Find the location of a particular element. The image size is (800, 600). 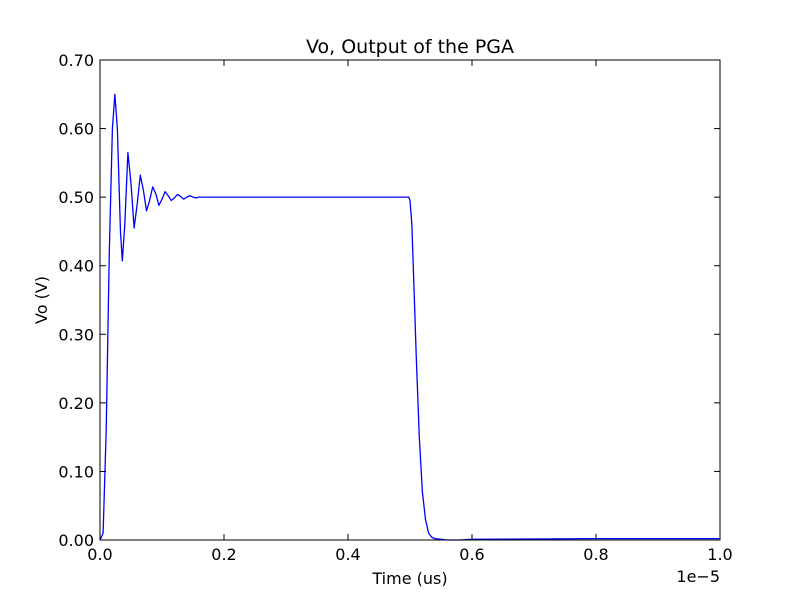

y-tick-label: 0.20 is located at coordinates (76, 403).